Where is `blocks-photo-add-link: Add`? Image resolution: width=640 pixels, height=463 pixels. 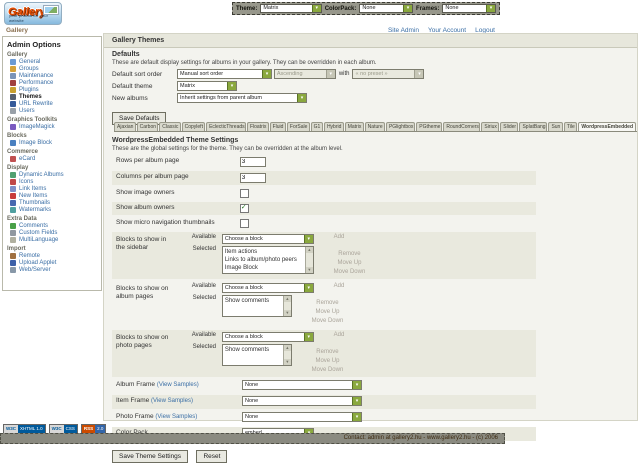
blocks-photo-add-link: Add is located at coordinates (339, 335).